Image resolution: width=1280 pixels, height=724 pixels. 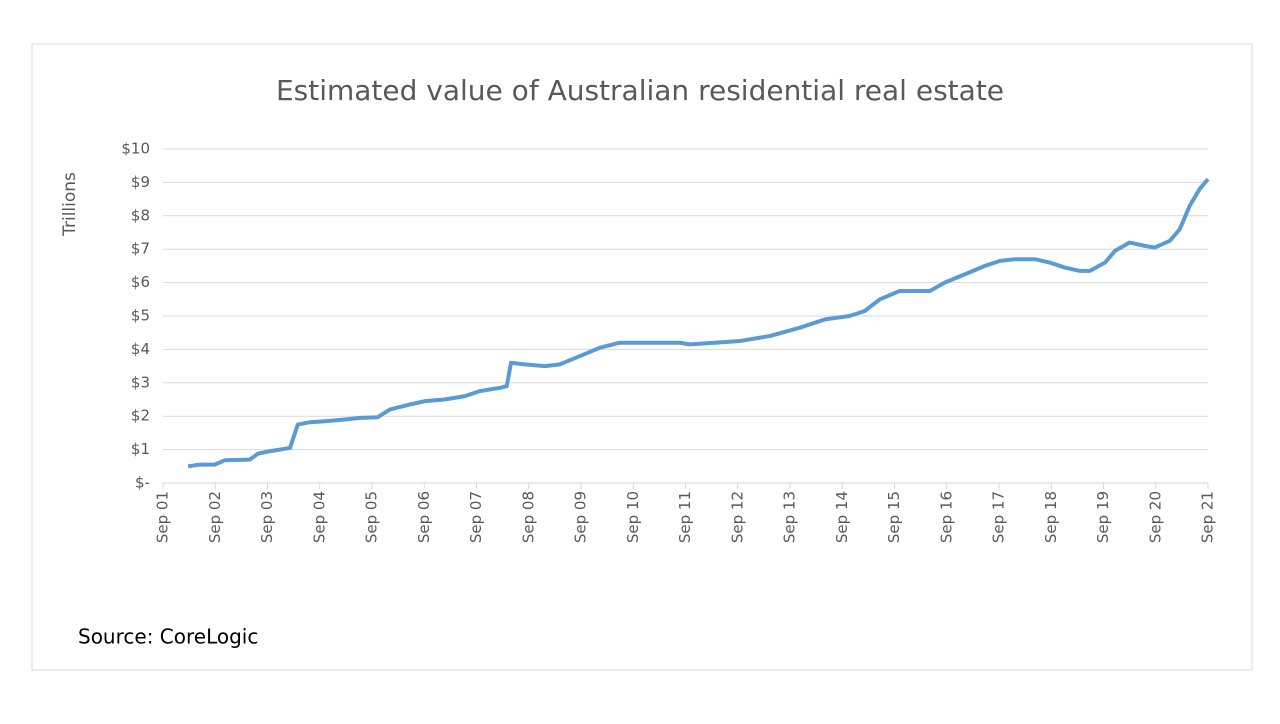 I want to click on x-tick-label: Sep 21, so click(x=1208, y=517).